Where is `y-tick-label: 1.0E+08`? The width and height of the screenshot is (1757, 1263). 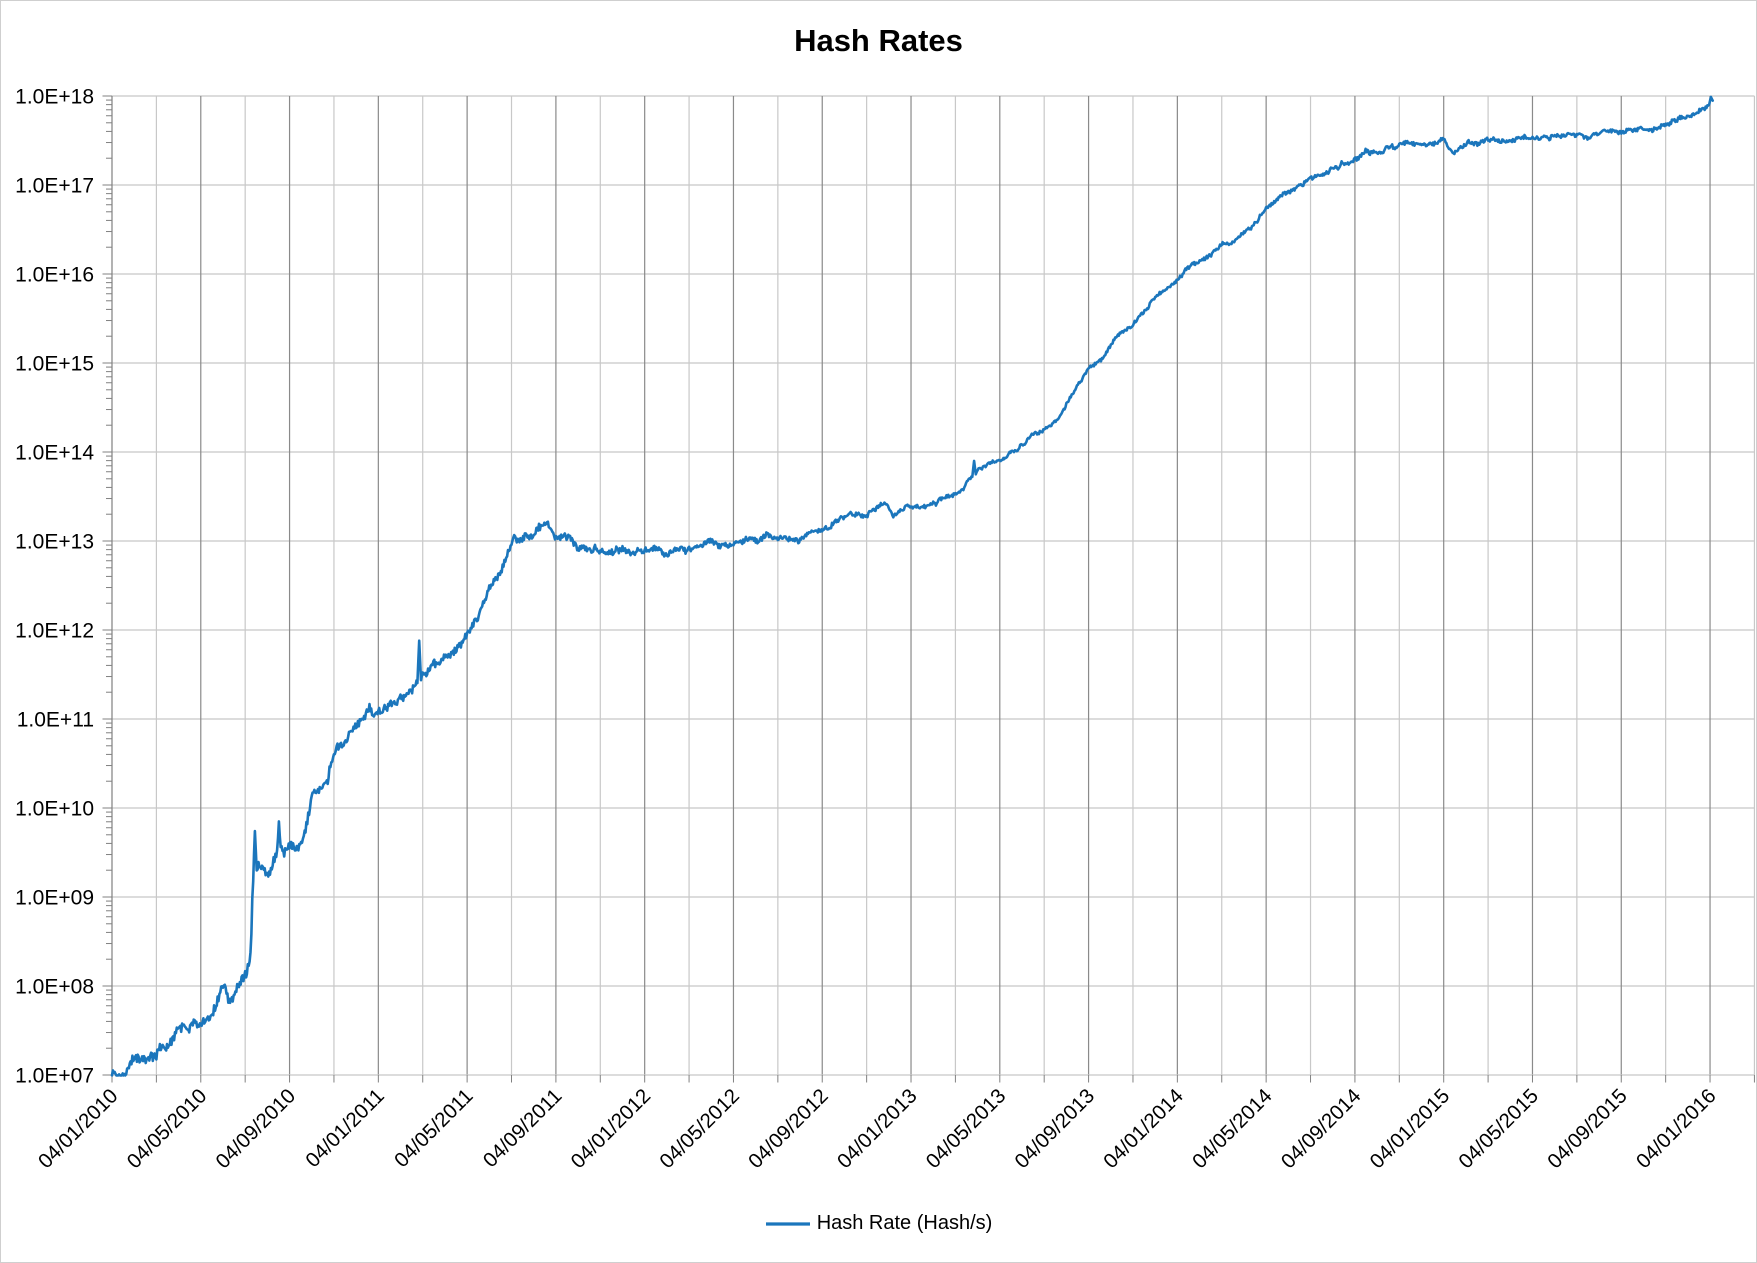 y-tick-label: 1.0E+08 is located at coordinates (54, 987).